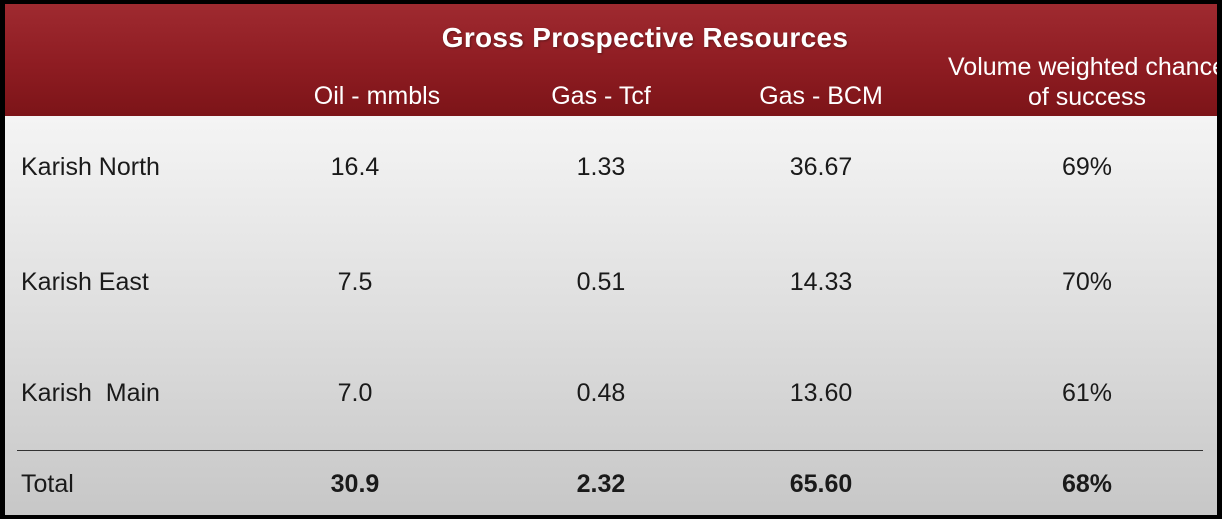 This screenshot has height=519, width=1222. I want to click on total-chance-value: 68%, so click(1087, 484).